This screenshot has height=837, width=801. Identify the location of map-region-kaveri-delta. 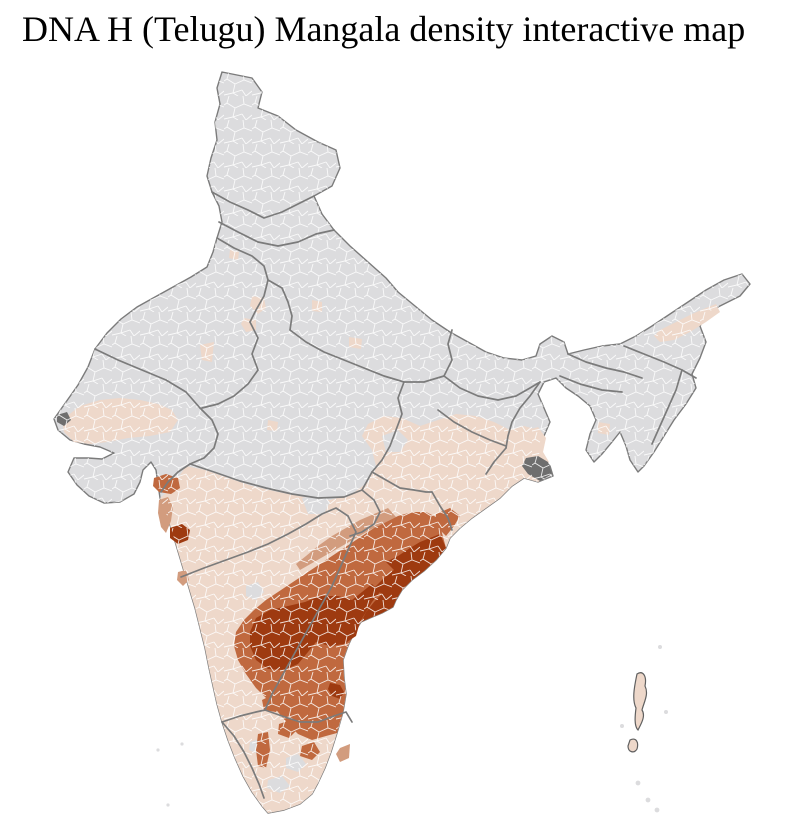
(343, 753).